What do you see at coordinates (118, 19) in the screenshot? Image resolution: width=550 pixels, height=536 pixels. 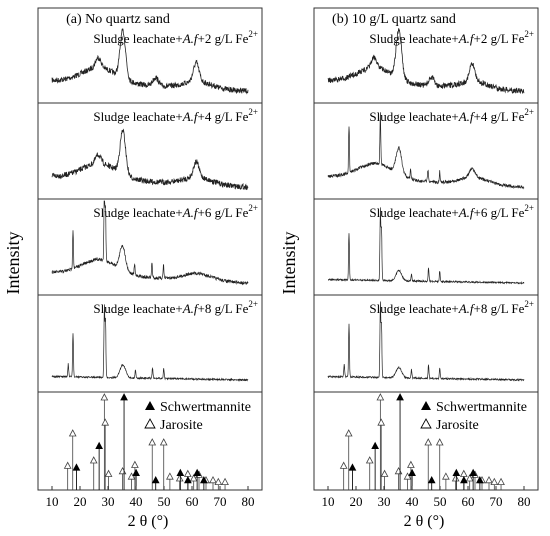 I see `panel-title: (a) No quartz sand` at bounding box center [118, 19].